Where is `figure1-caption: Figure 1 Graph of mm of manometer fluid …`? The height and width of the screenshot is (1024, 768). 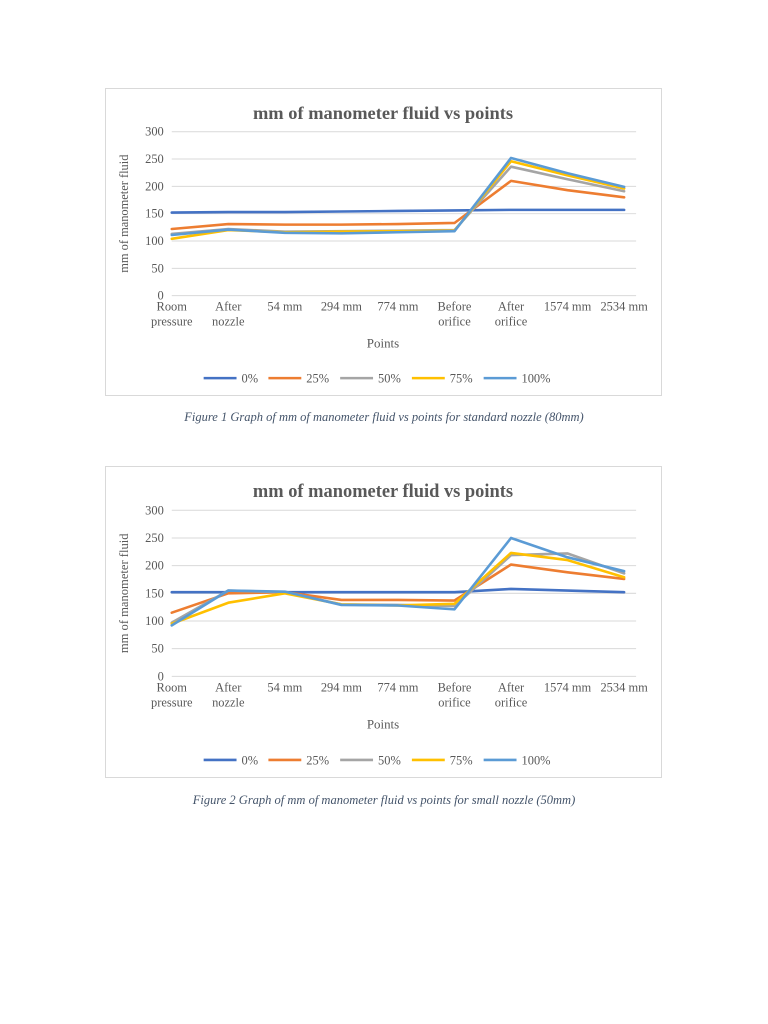 figure1-caption: Figure 1 Graph of mm of manometer fluid … is located at coordinates (384, 417).